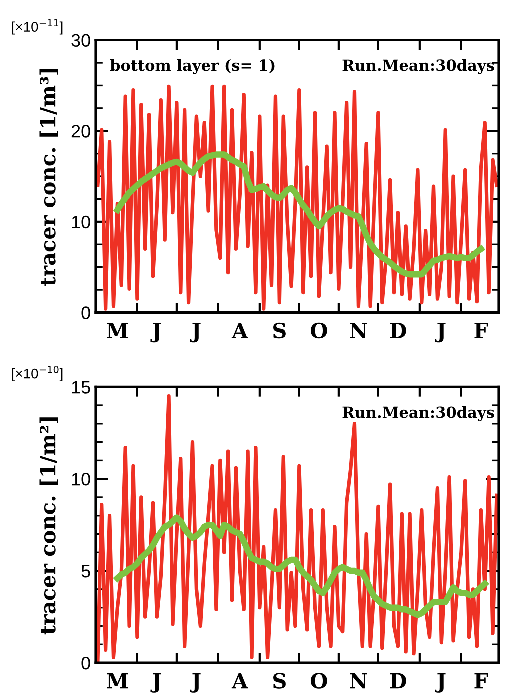  I want to click on y-tick-label: 15, so click(81, 387).